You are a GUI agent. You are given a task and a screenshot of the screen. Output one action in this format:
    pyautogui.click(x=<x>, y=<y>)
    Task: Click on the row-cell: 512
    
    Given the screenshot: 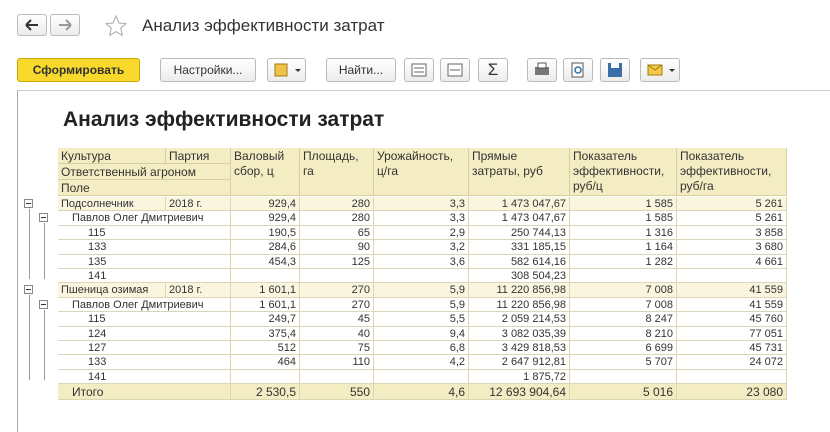 What is the action you would take?
    pyautogui.click(x=265, y=348)
    